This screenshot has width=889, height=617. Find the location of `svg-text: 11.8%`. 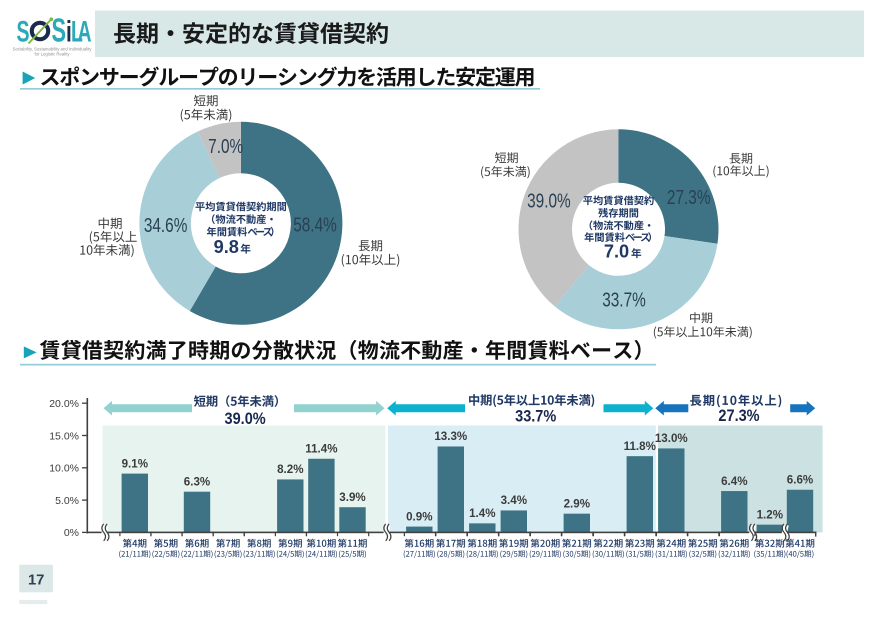

svg-text: 11.8% is located at coordinates (640, 446).